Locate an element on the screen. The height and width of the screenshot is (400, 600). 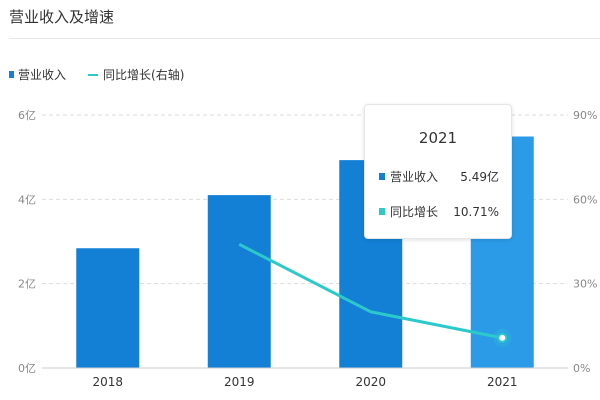
x-tick: 2021 is located at coordinates (502, 382).